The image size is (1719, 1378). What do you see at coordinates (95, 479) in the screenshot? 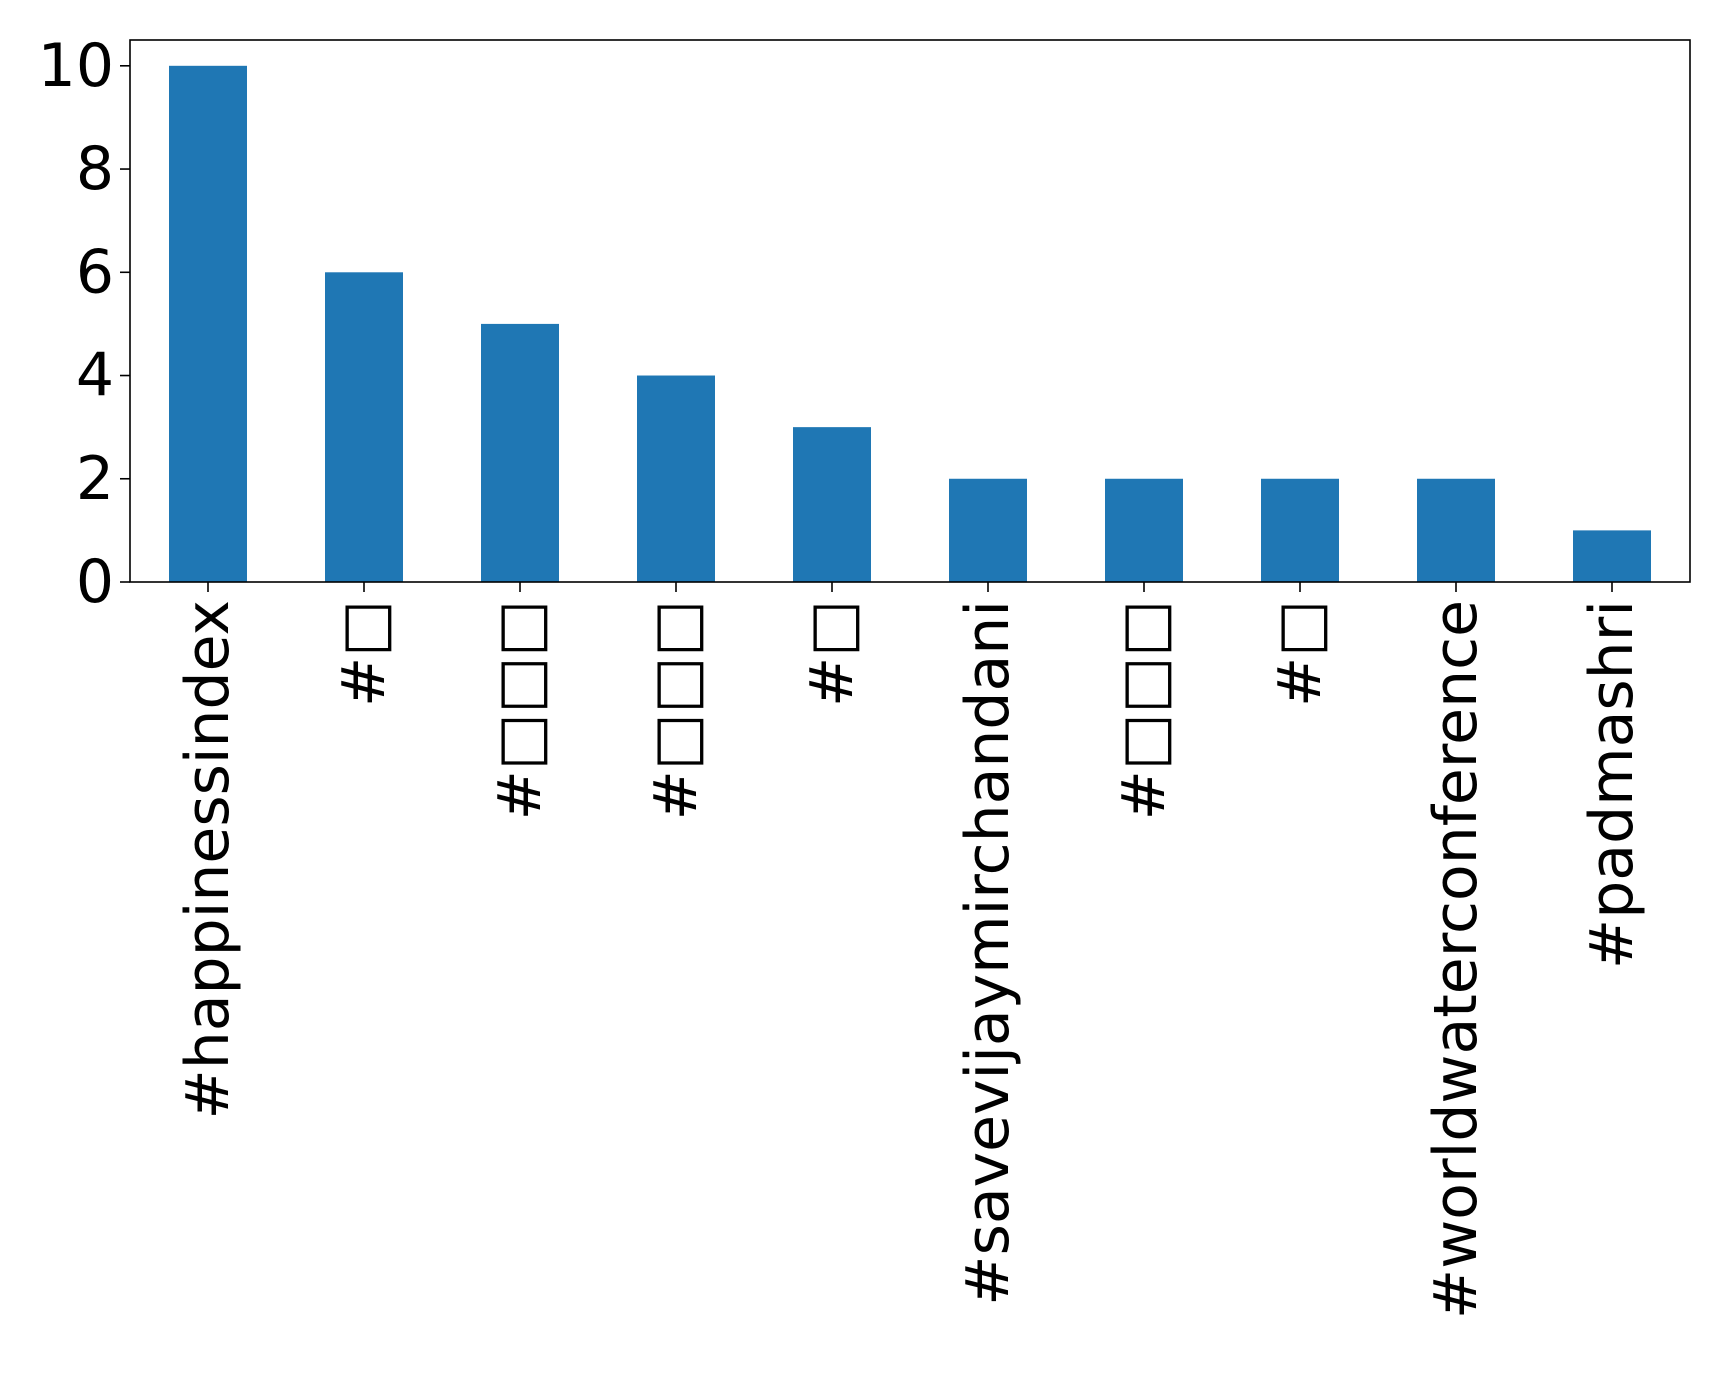
I see `y-tick-label: 2` at bounding box center [95, 479].